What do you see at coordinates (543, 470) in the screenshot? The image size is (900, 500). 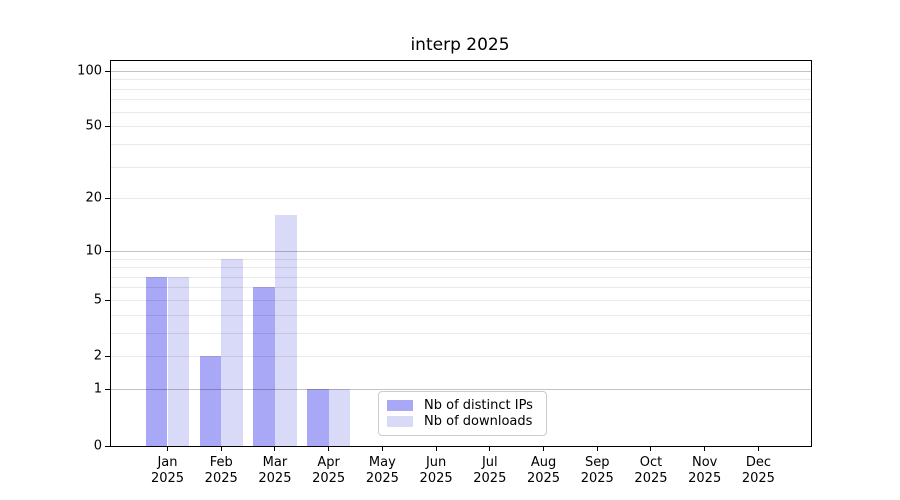 I see `x-tick-label-aug: Aug 2025` at bounding box center [543, 470].